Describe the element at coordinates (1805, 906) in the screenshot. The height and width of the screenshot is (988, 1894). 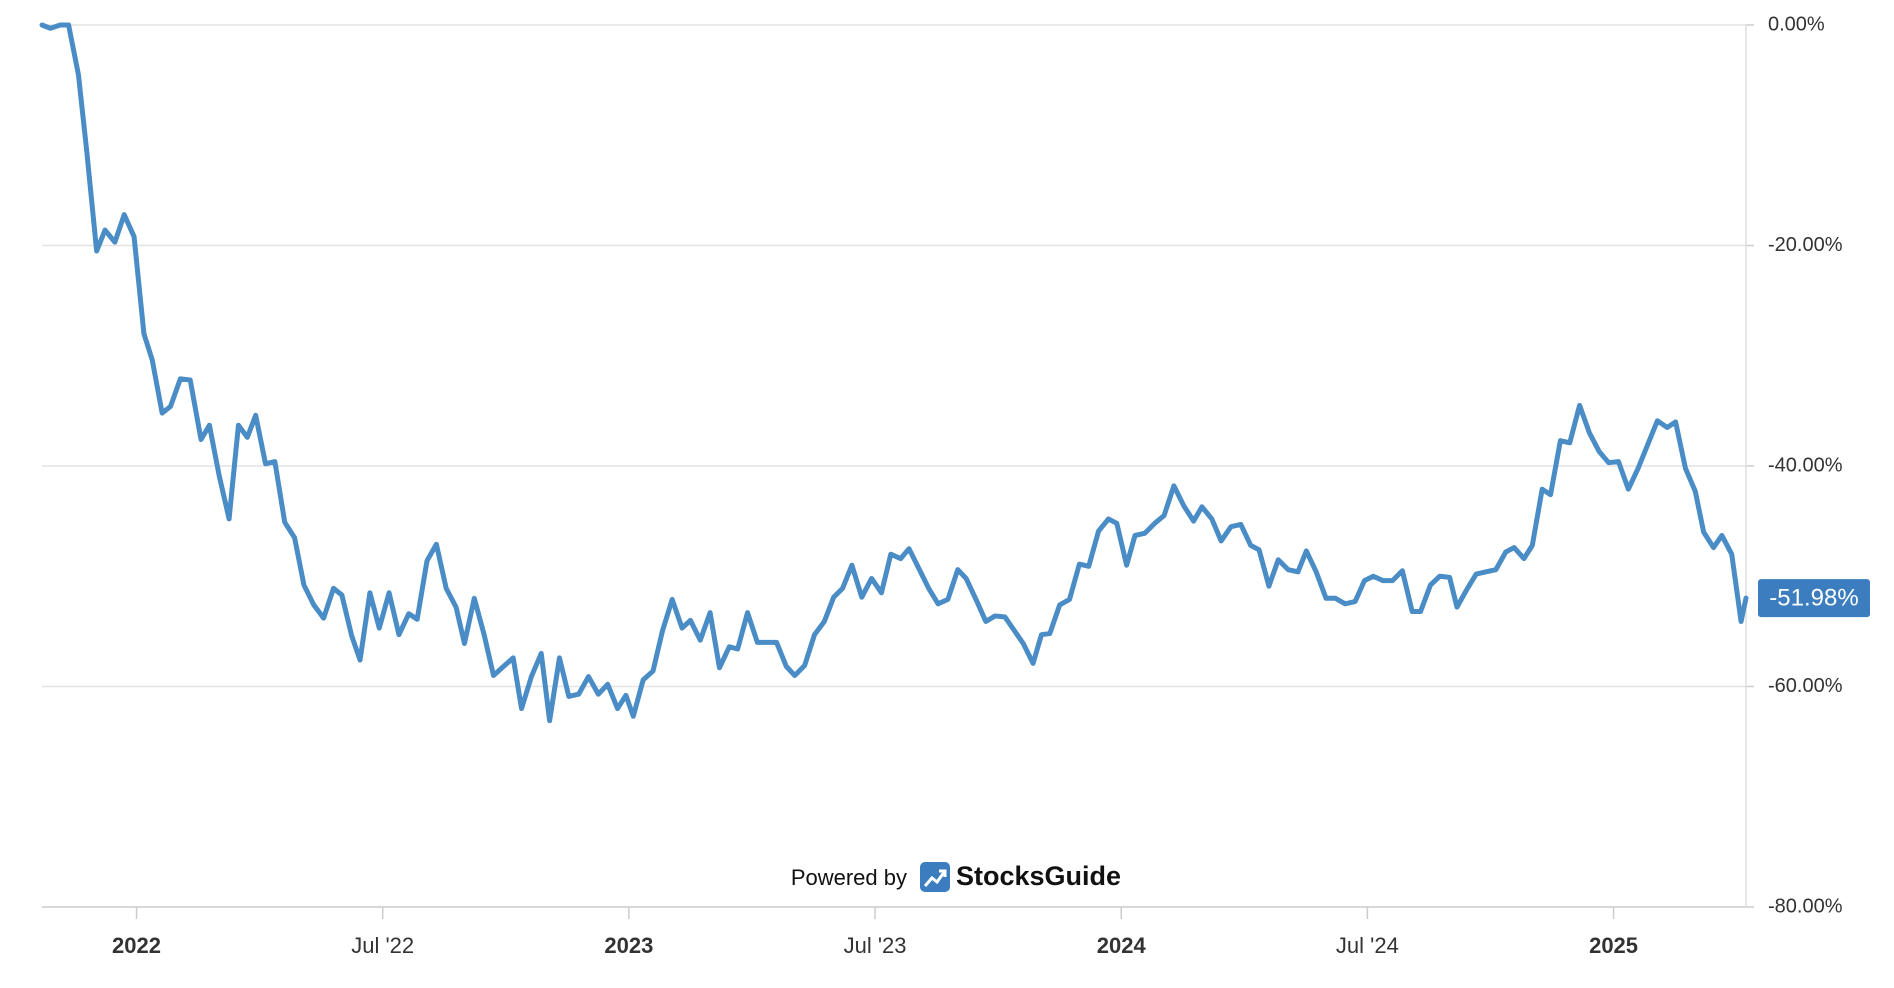
I see `y-tick-label: -80.00%` at that location.